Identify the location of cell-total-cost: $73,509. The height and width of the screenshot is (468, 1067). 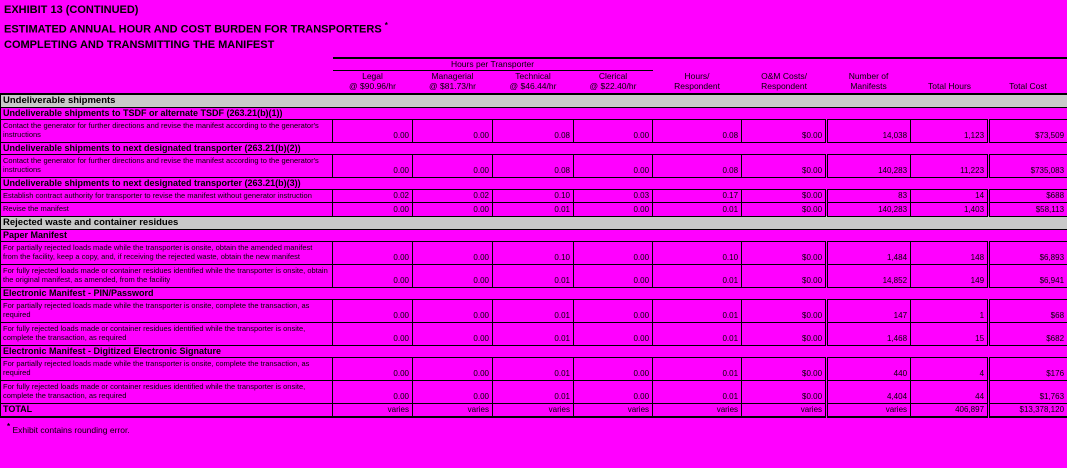
(1027, 130).